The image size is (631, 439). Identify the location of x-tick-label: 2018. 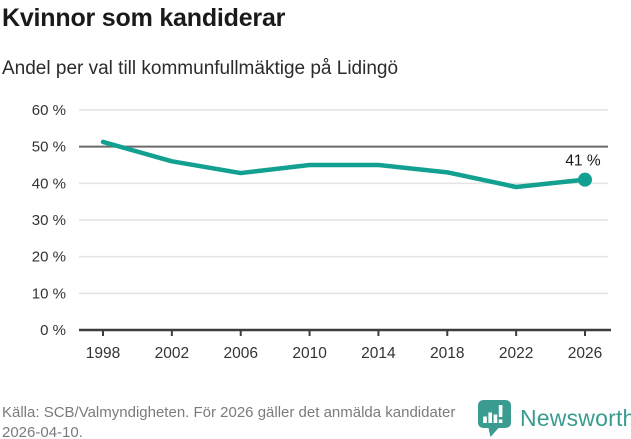
(447, 353).